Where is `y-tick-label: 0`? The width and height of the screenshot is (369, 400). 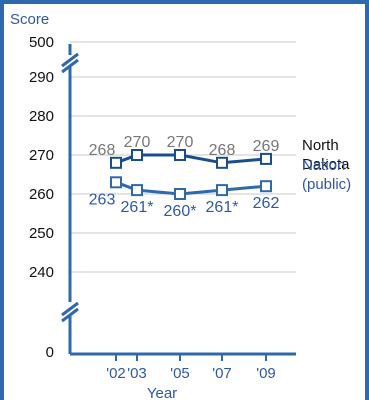
y-tick-label: 0 is located at coordinates (50, 352).